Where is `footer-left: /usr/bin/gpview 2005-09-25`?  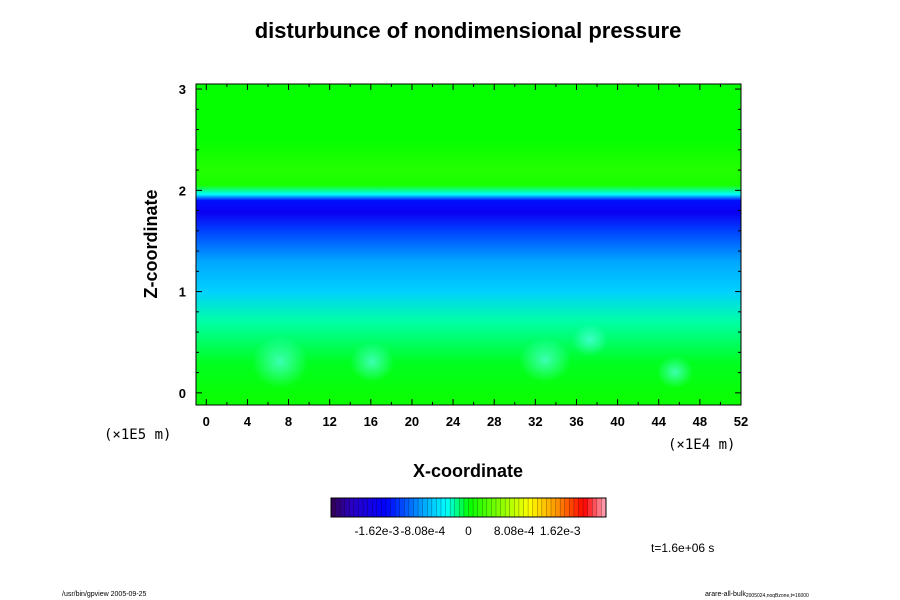 footer-left: /usr/bin/gpview 2005-09-25 is located at coordinates (104, 594).